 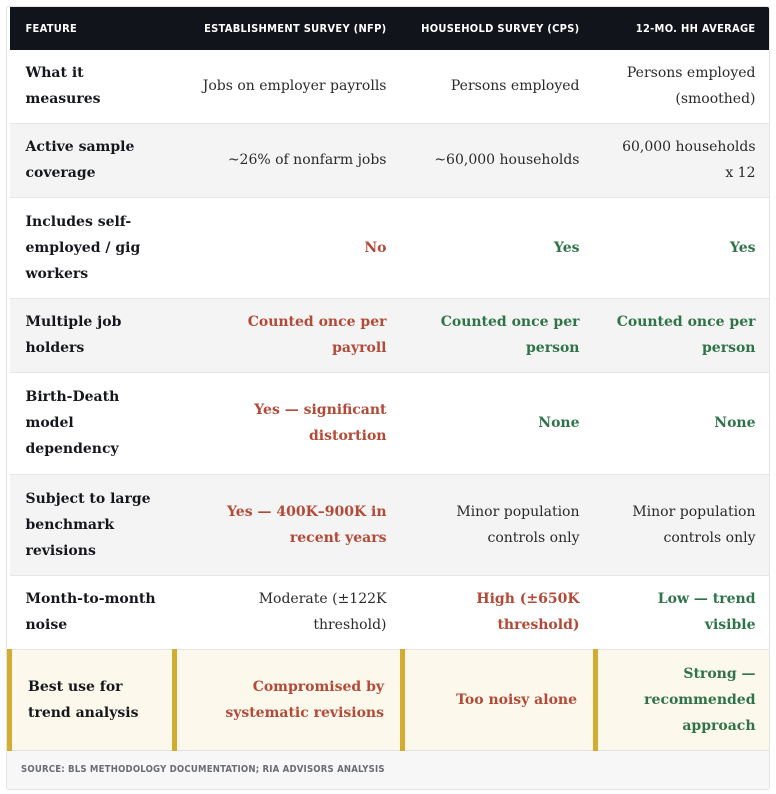 What do you see at coordinates (498, 700) in the screenshot?
I see `cps-cell: Too noisy alone` at bounding box center [498, 700].